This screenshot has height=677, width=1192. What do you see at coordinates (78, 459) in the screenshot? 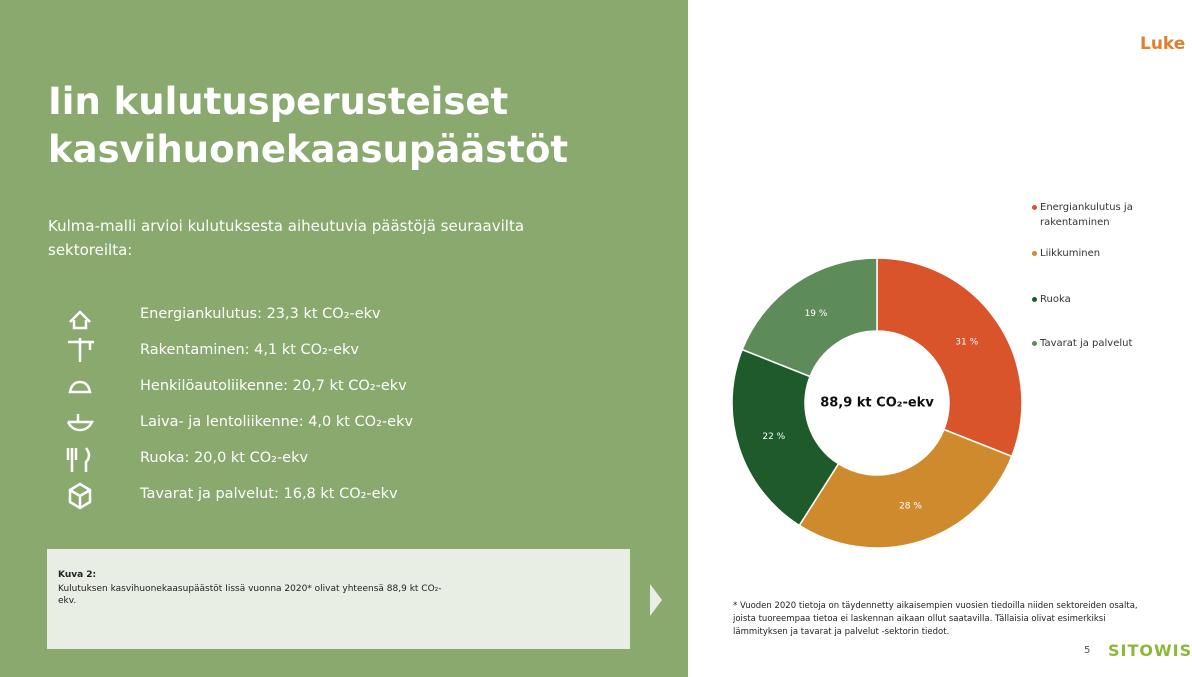
I see `cutlery-icon` at bounding box center [78, 459].